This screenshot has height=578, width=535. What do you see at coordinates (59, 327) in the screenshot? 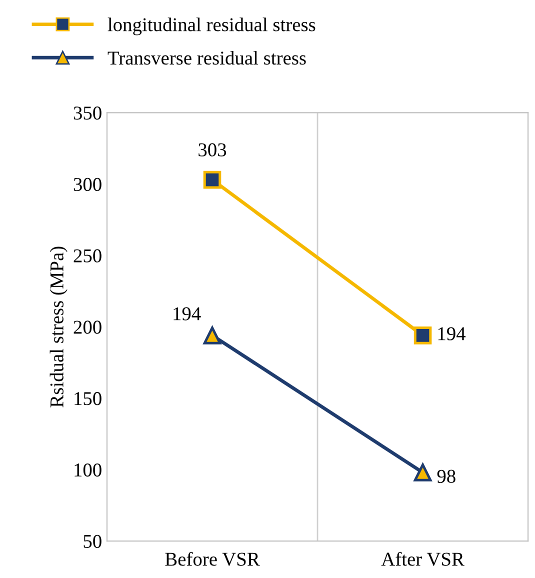
I see `y-axis-title: Rsidual stress (MPa)` at bounding box center [59, 327].